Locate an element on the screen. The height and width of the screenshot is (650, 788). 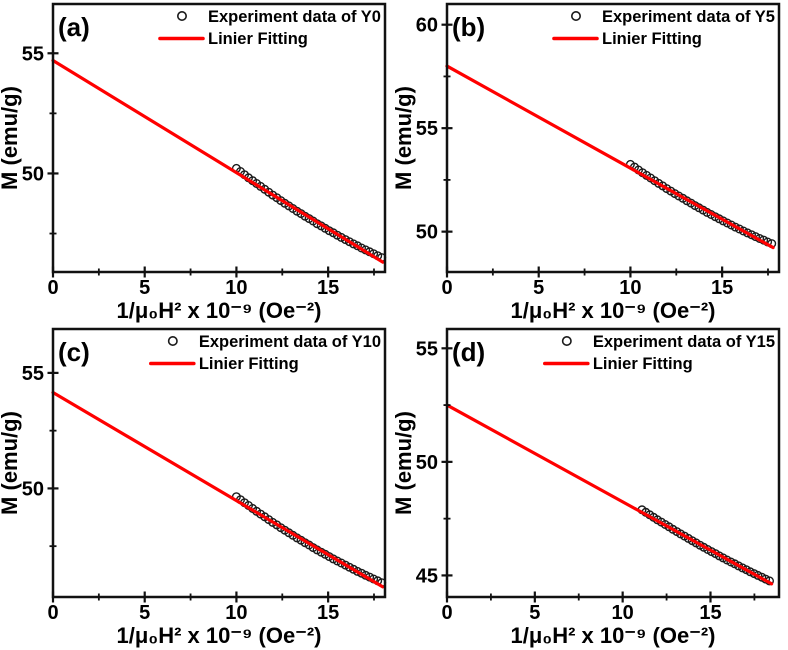
legend-label-experiment: Experiment data of Y10 is located at coordinates (290, 342).